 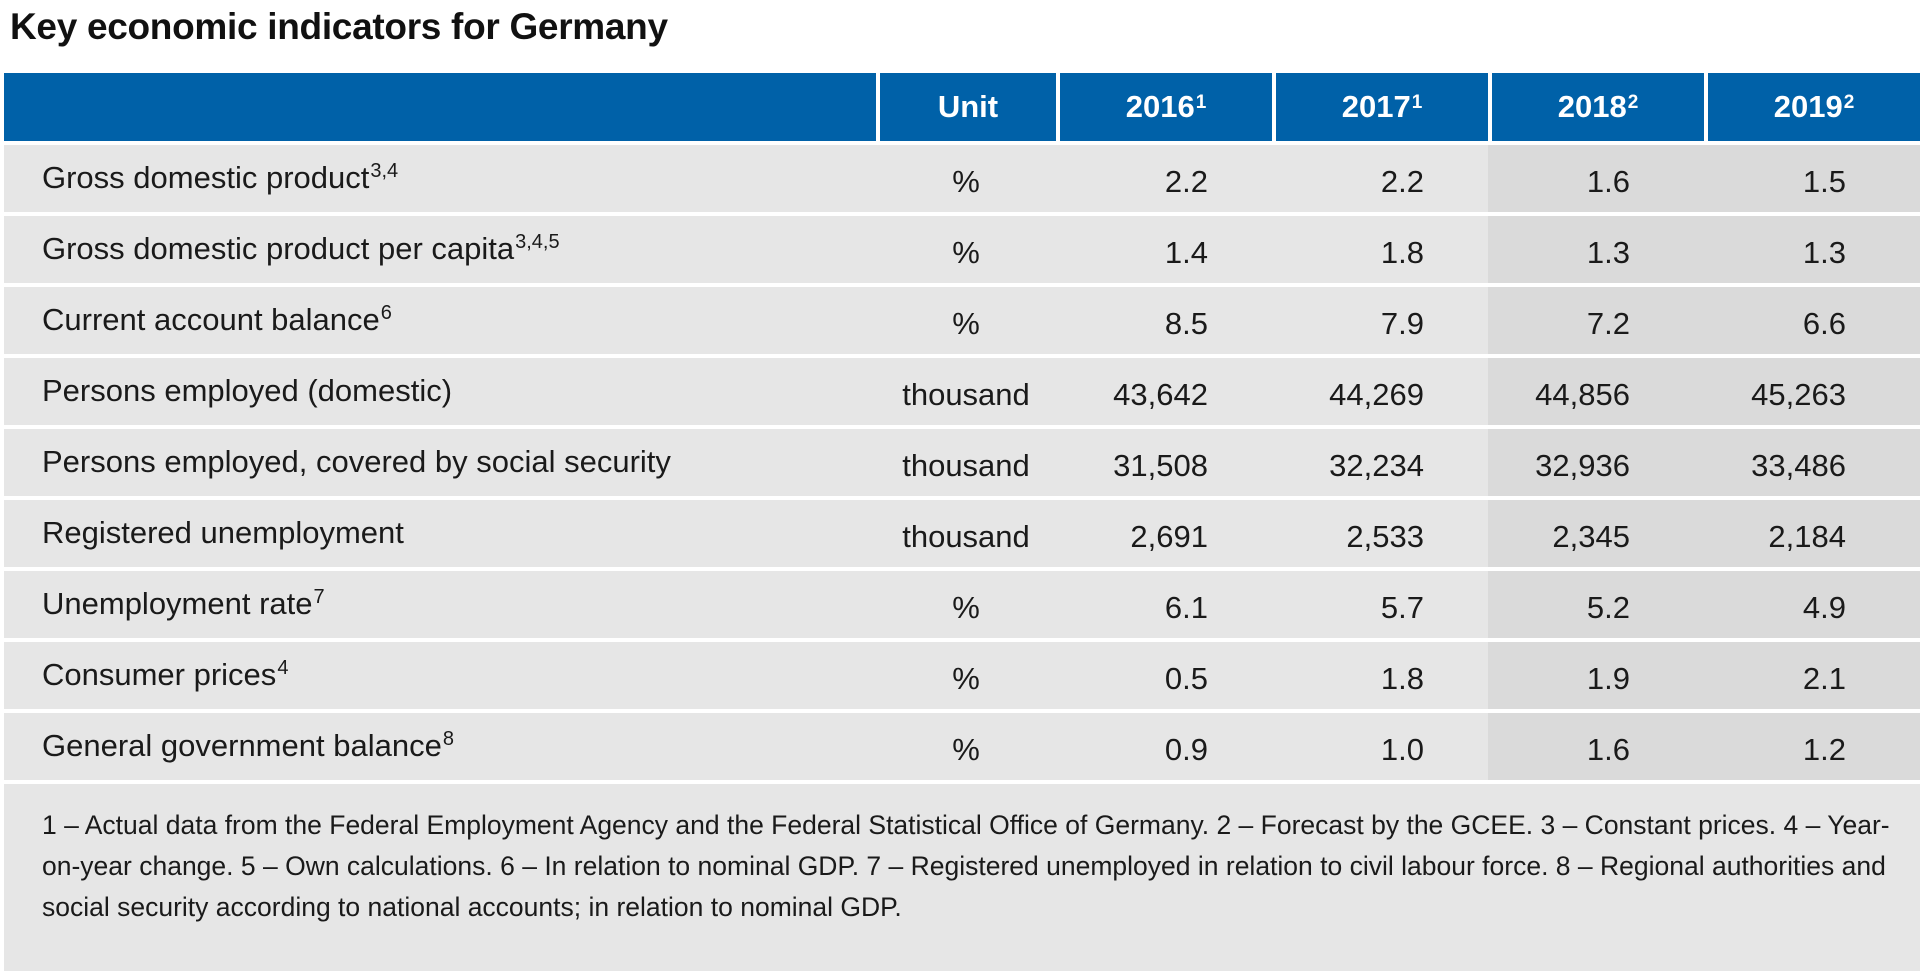 I want to click on header-unit-text: Unit, so click(x=968, y=106).